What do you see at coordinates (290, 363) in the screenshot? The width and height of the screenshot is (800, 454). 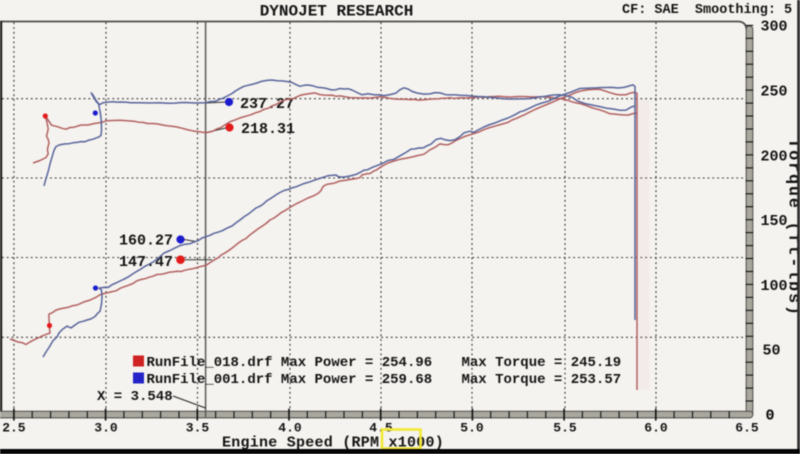 I see `svg-text:RunFile_018.drf Max Power = 25: RunFile_018.drf Max Power = 254.96` at bounding box center [290, 363].